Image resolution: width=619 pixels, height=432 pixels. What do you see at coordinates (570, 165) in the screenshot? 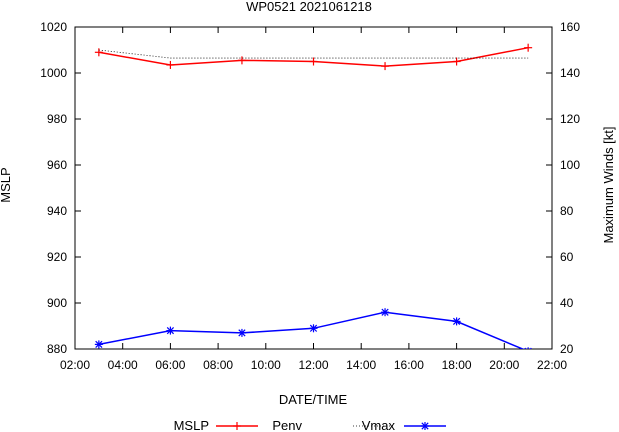
I see `y2-tick-label: 100` at bounding box center [570, 165].